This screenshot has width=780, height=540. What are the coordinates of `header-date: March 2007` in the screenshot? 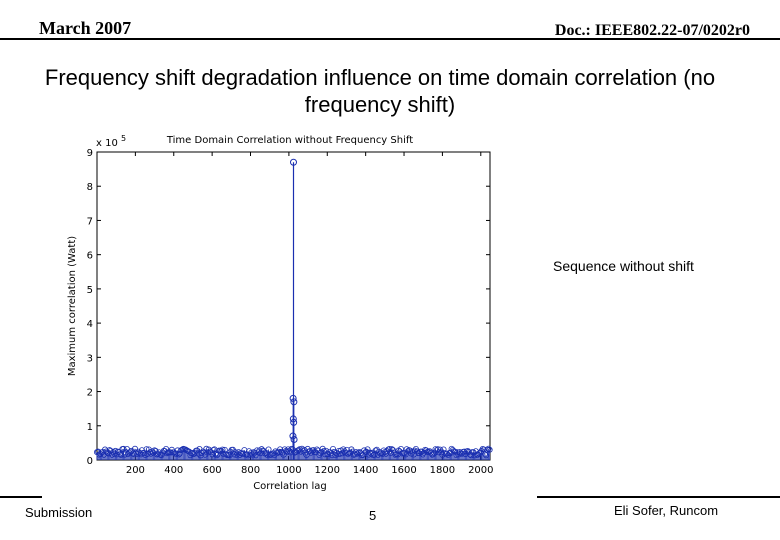 It's located at (85, 28).